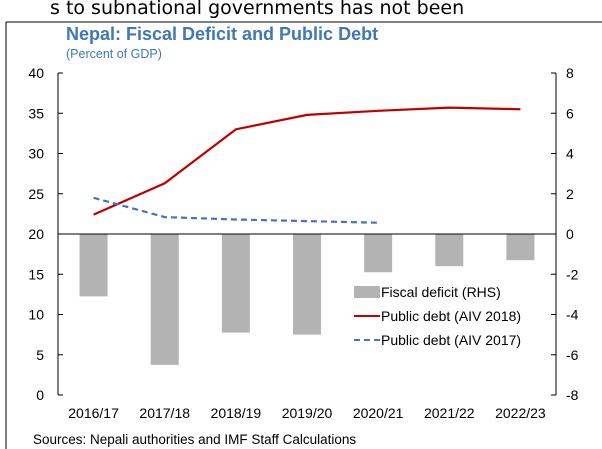 Image resolution: width=602 pixels, height=449 pixels. Describe the element at coordinates (572, 315) in the screenshot. I see `right-y-tick-label: -4` at that location.